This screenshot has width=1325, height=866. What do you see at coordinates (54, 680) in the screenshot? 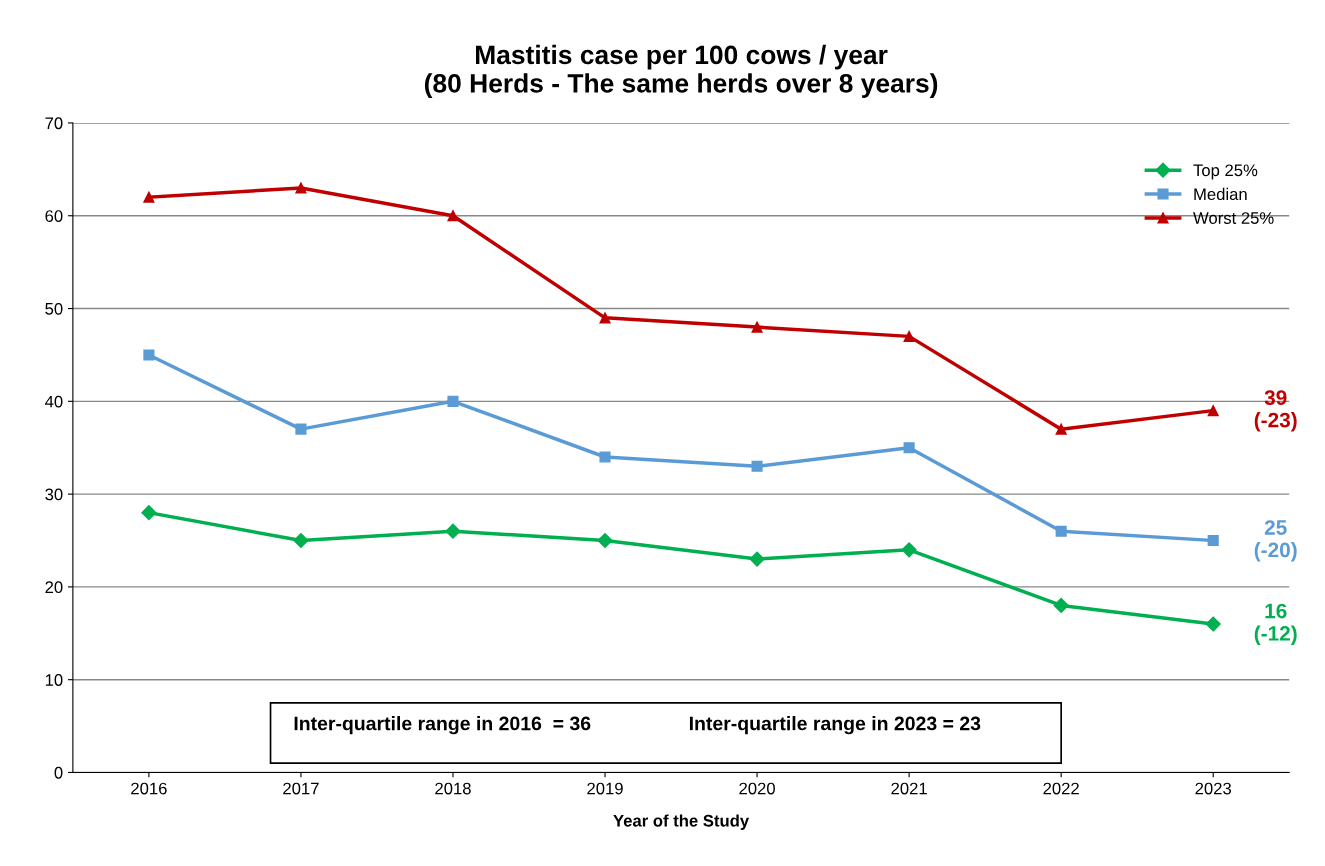
I see `y-tick-label: 10` at bounding box center [54, 680].